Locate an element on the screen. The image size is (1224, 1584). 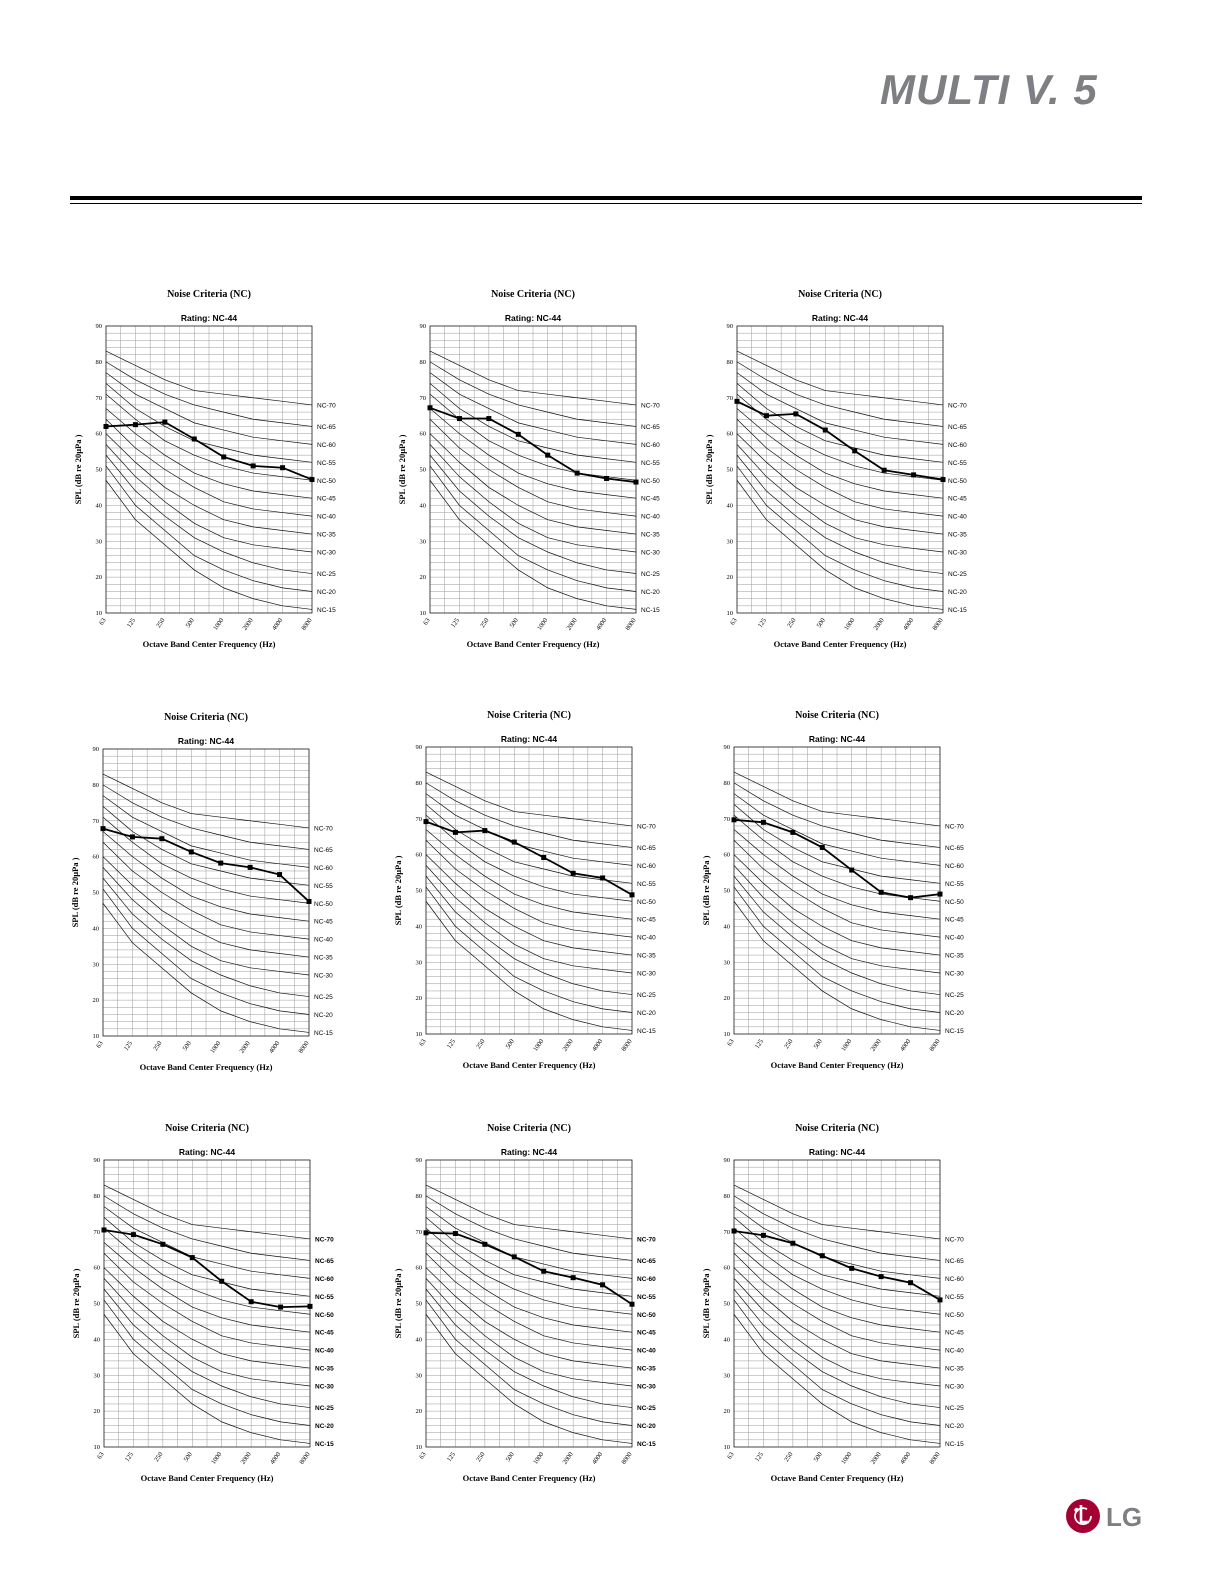
y-tick-label: 40 is located at coordinates (419, 926).